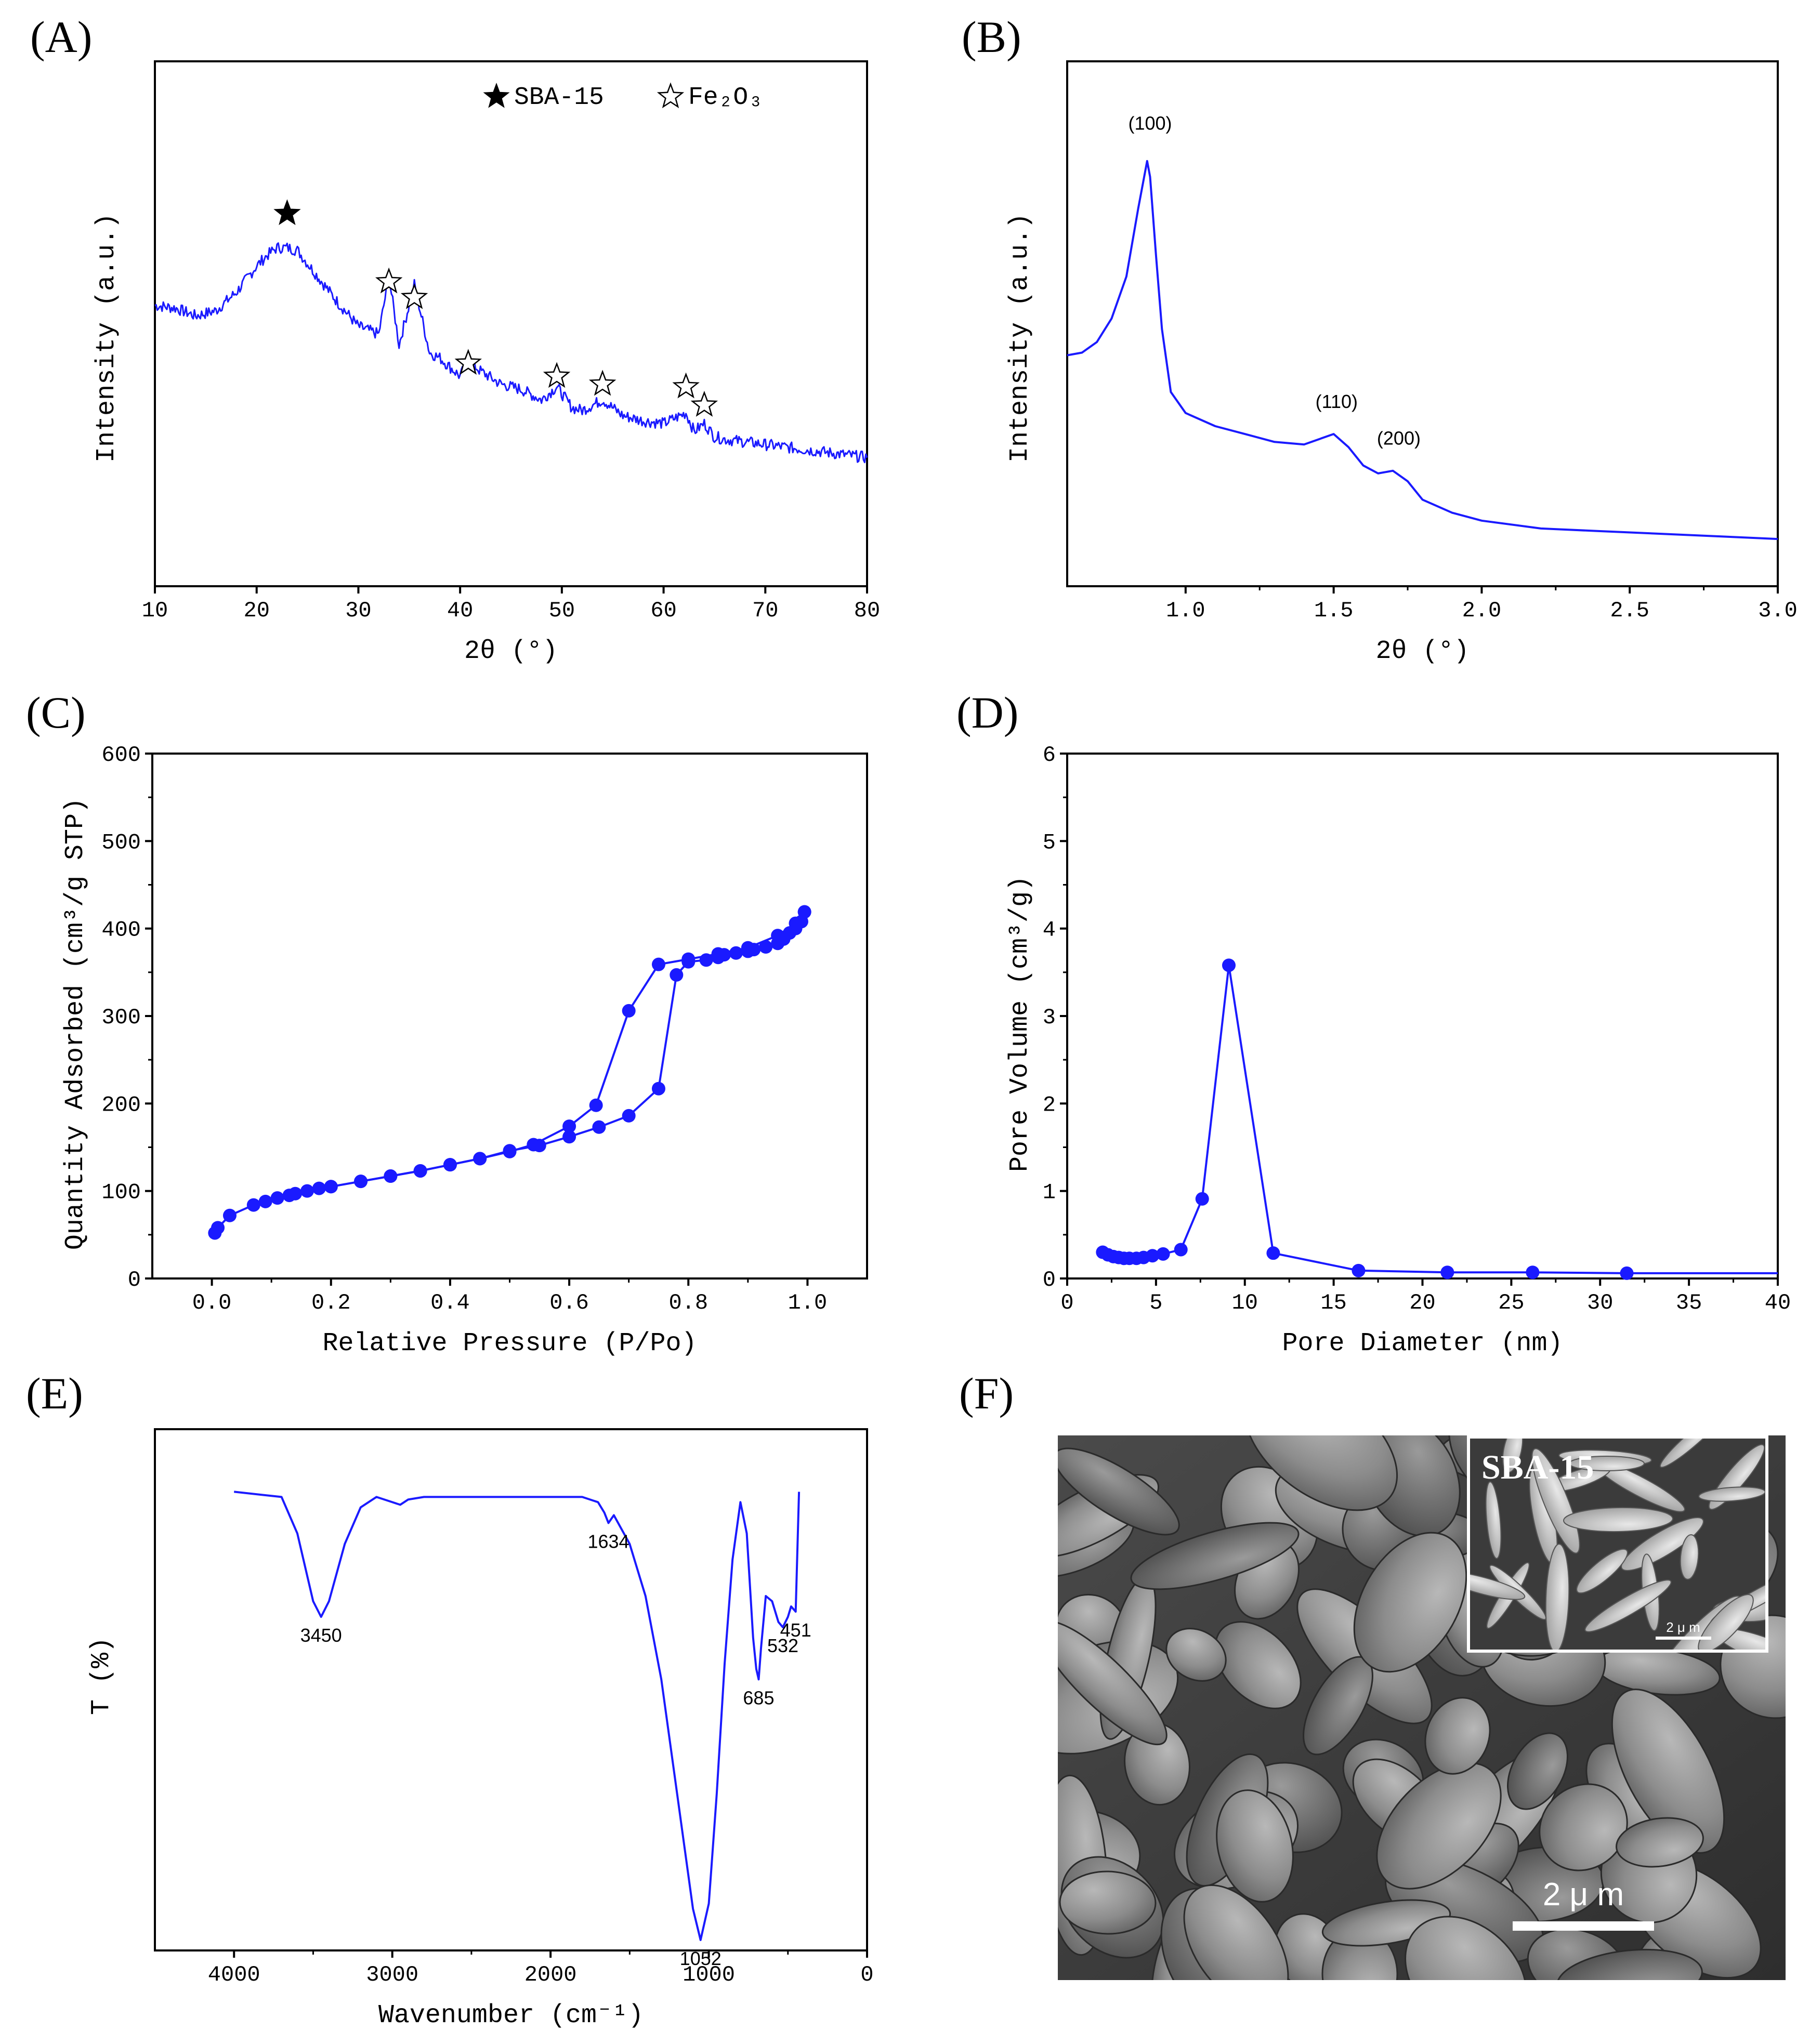 The width and height of the screenshot is (1810, 2044). What do you see at coordinates (1538, 1467) in the screenshot?
I see `sem-inset-label: SBA-15` at bounding box center [1538, 1467].